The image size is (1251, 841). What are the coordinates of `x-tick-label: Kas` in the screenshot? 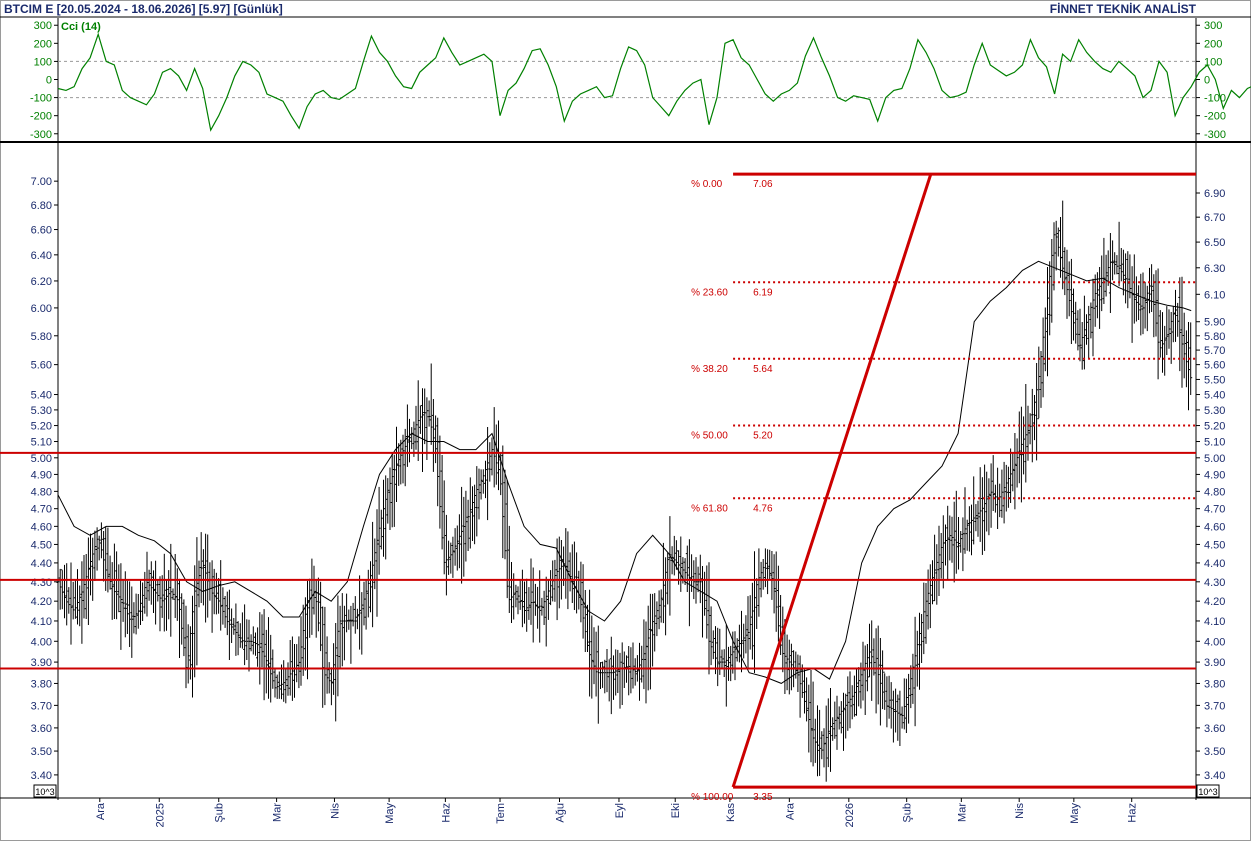 It's located at (731, 812).